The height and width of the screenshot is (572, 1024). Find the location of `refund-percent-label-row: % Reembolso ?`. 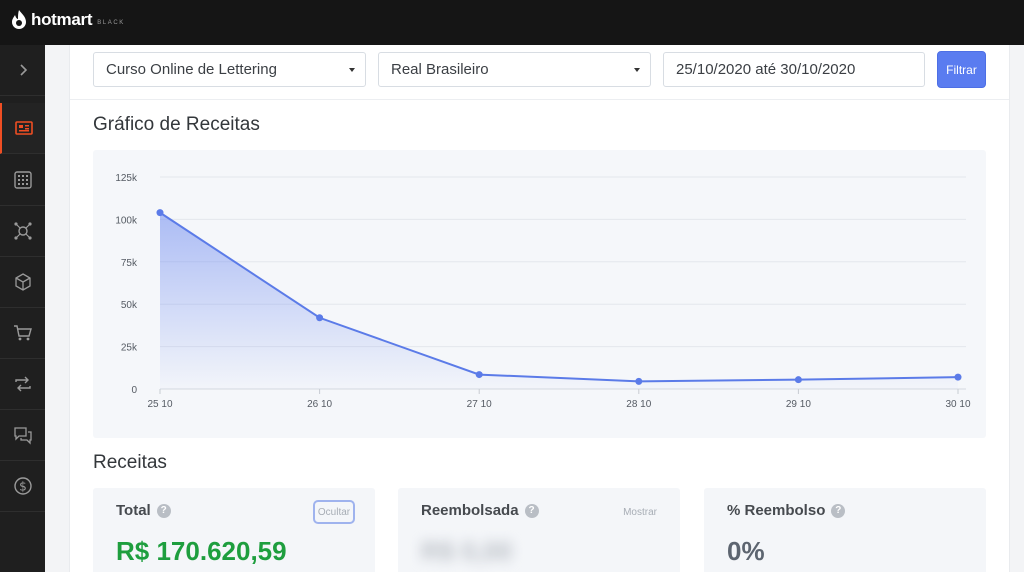

refund-percent-label-row: % Reembolso ? is located at coordinates (786, 510).